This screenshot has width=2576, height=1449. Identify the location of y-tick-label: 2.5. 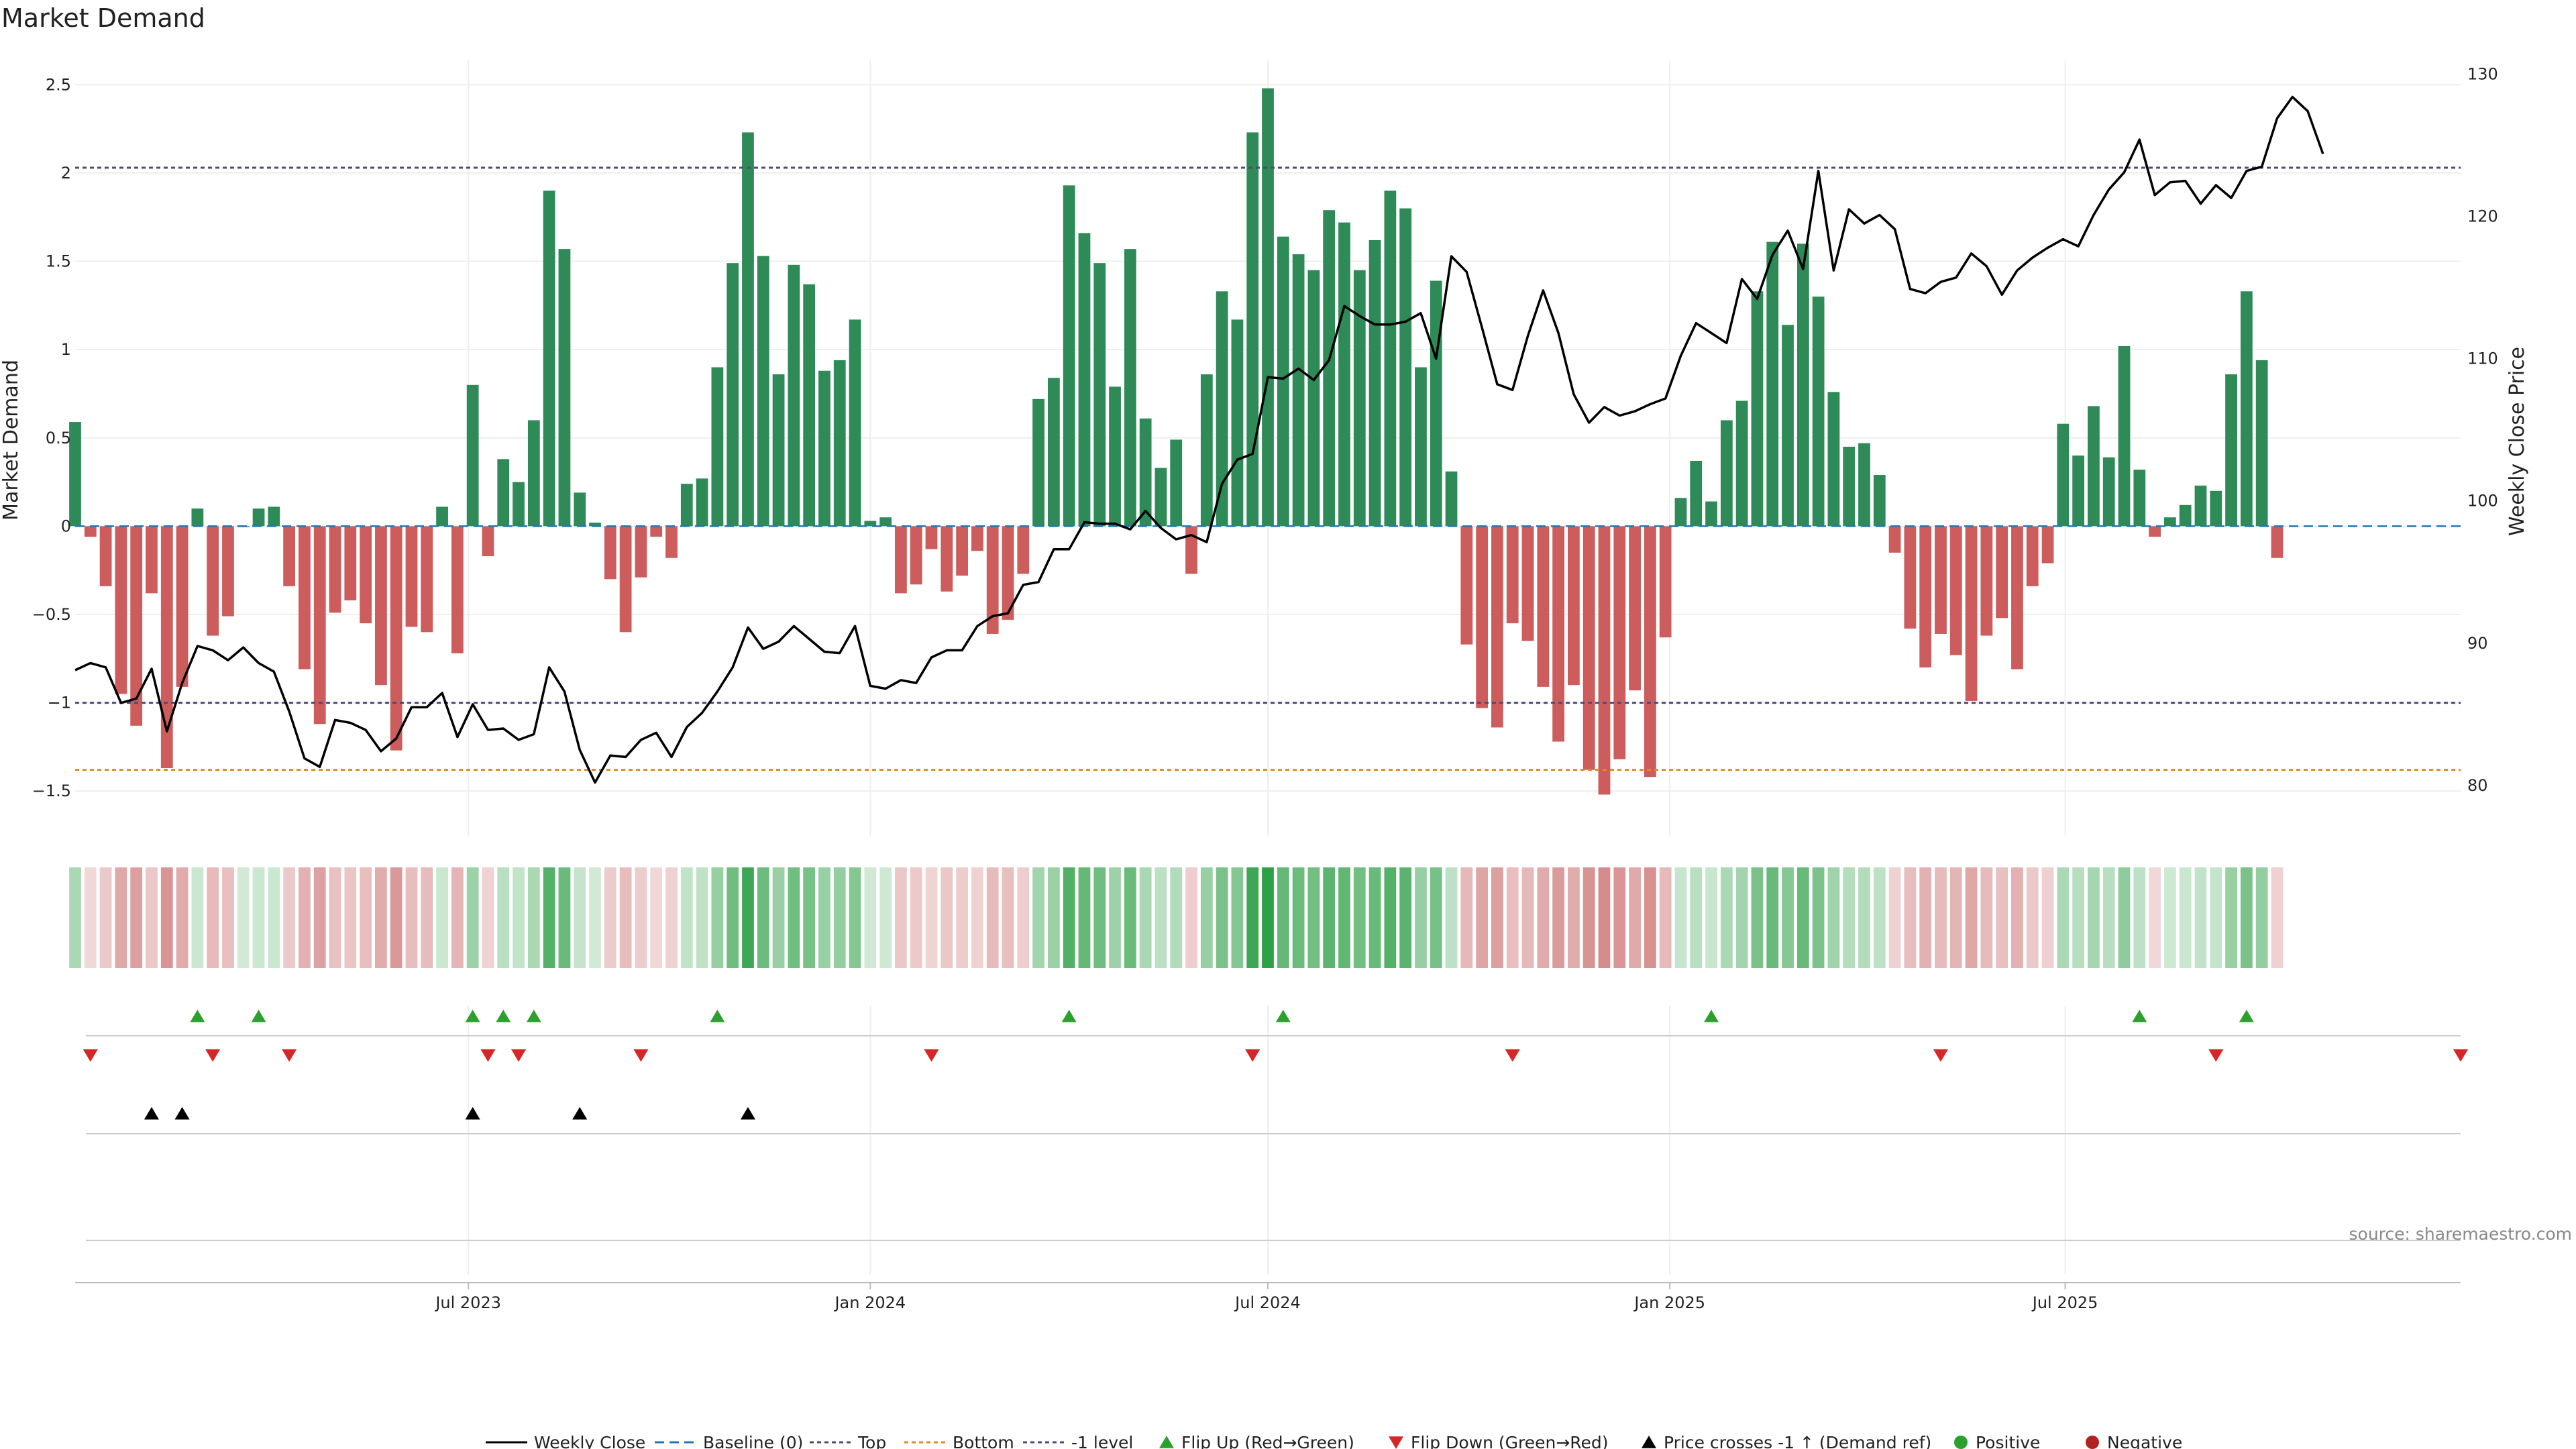
(58, 84).